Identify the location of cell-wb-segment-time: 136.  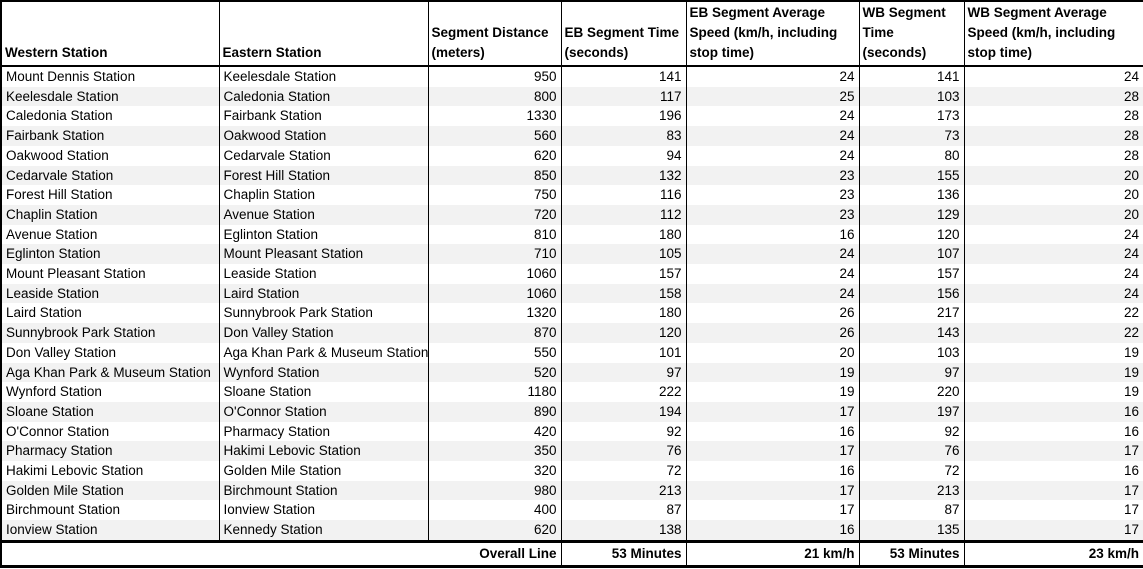
(912, 195).